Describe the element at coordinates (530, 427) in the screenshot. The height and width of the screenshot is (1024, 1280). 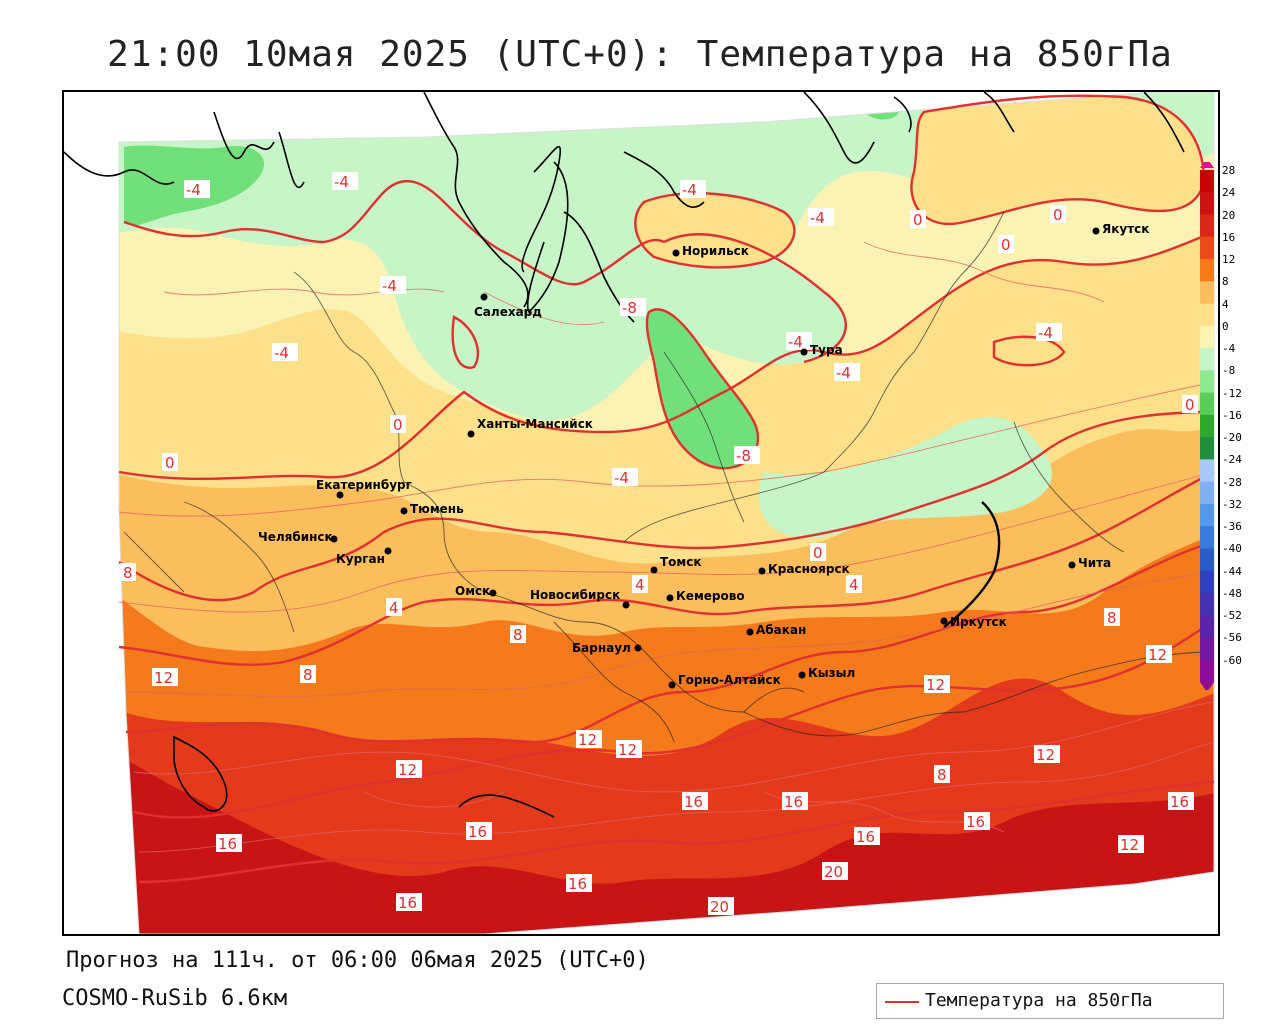
I see `city-khanty-mansiysk: Ханты-Мансийск` at that location.